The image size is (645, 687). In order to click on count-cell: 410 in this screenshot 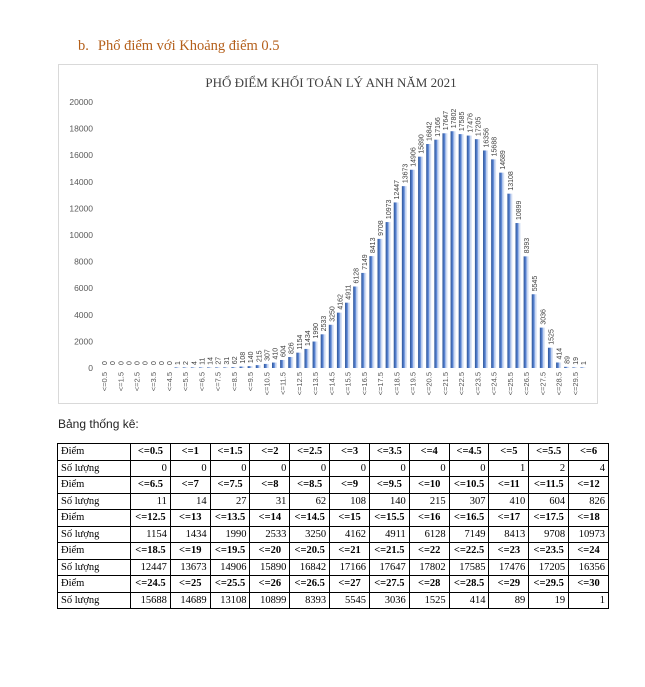, I will do `click(509, 501)`.